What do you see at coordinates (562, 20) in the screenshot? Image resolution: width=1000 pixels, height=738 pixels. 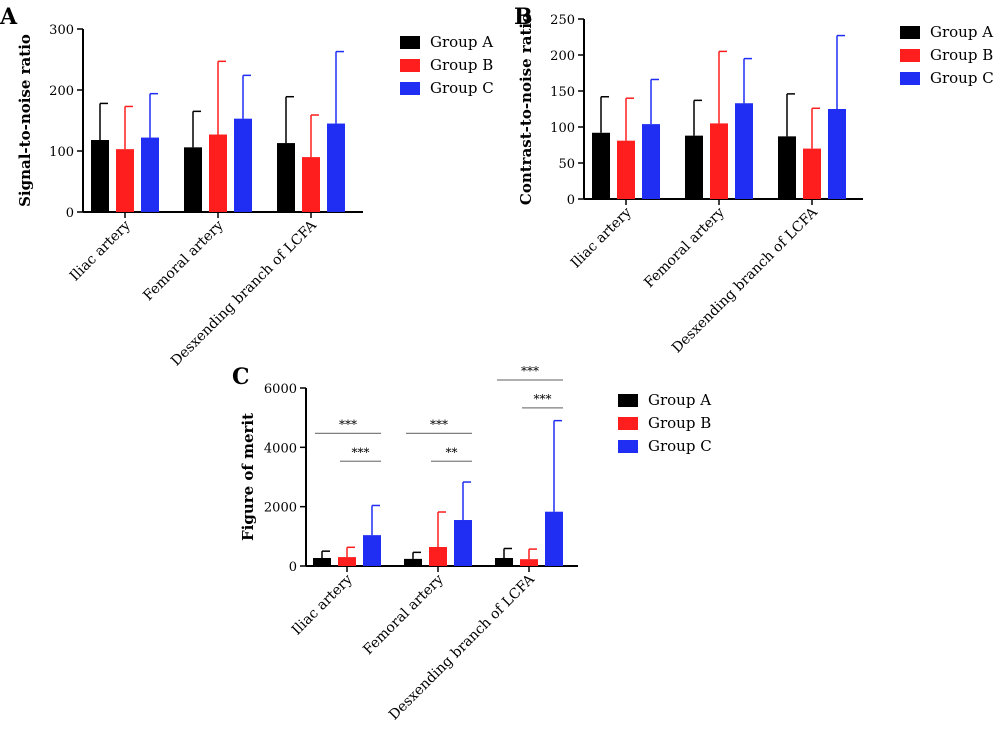 I see `y-tick-label: 250` at bounding box center [562, 20].